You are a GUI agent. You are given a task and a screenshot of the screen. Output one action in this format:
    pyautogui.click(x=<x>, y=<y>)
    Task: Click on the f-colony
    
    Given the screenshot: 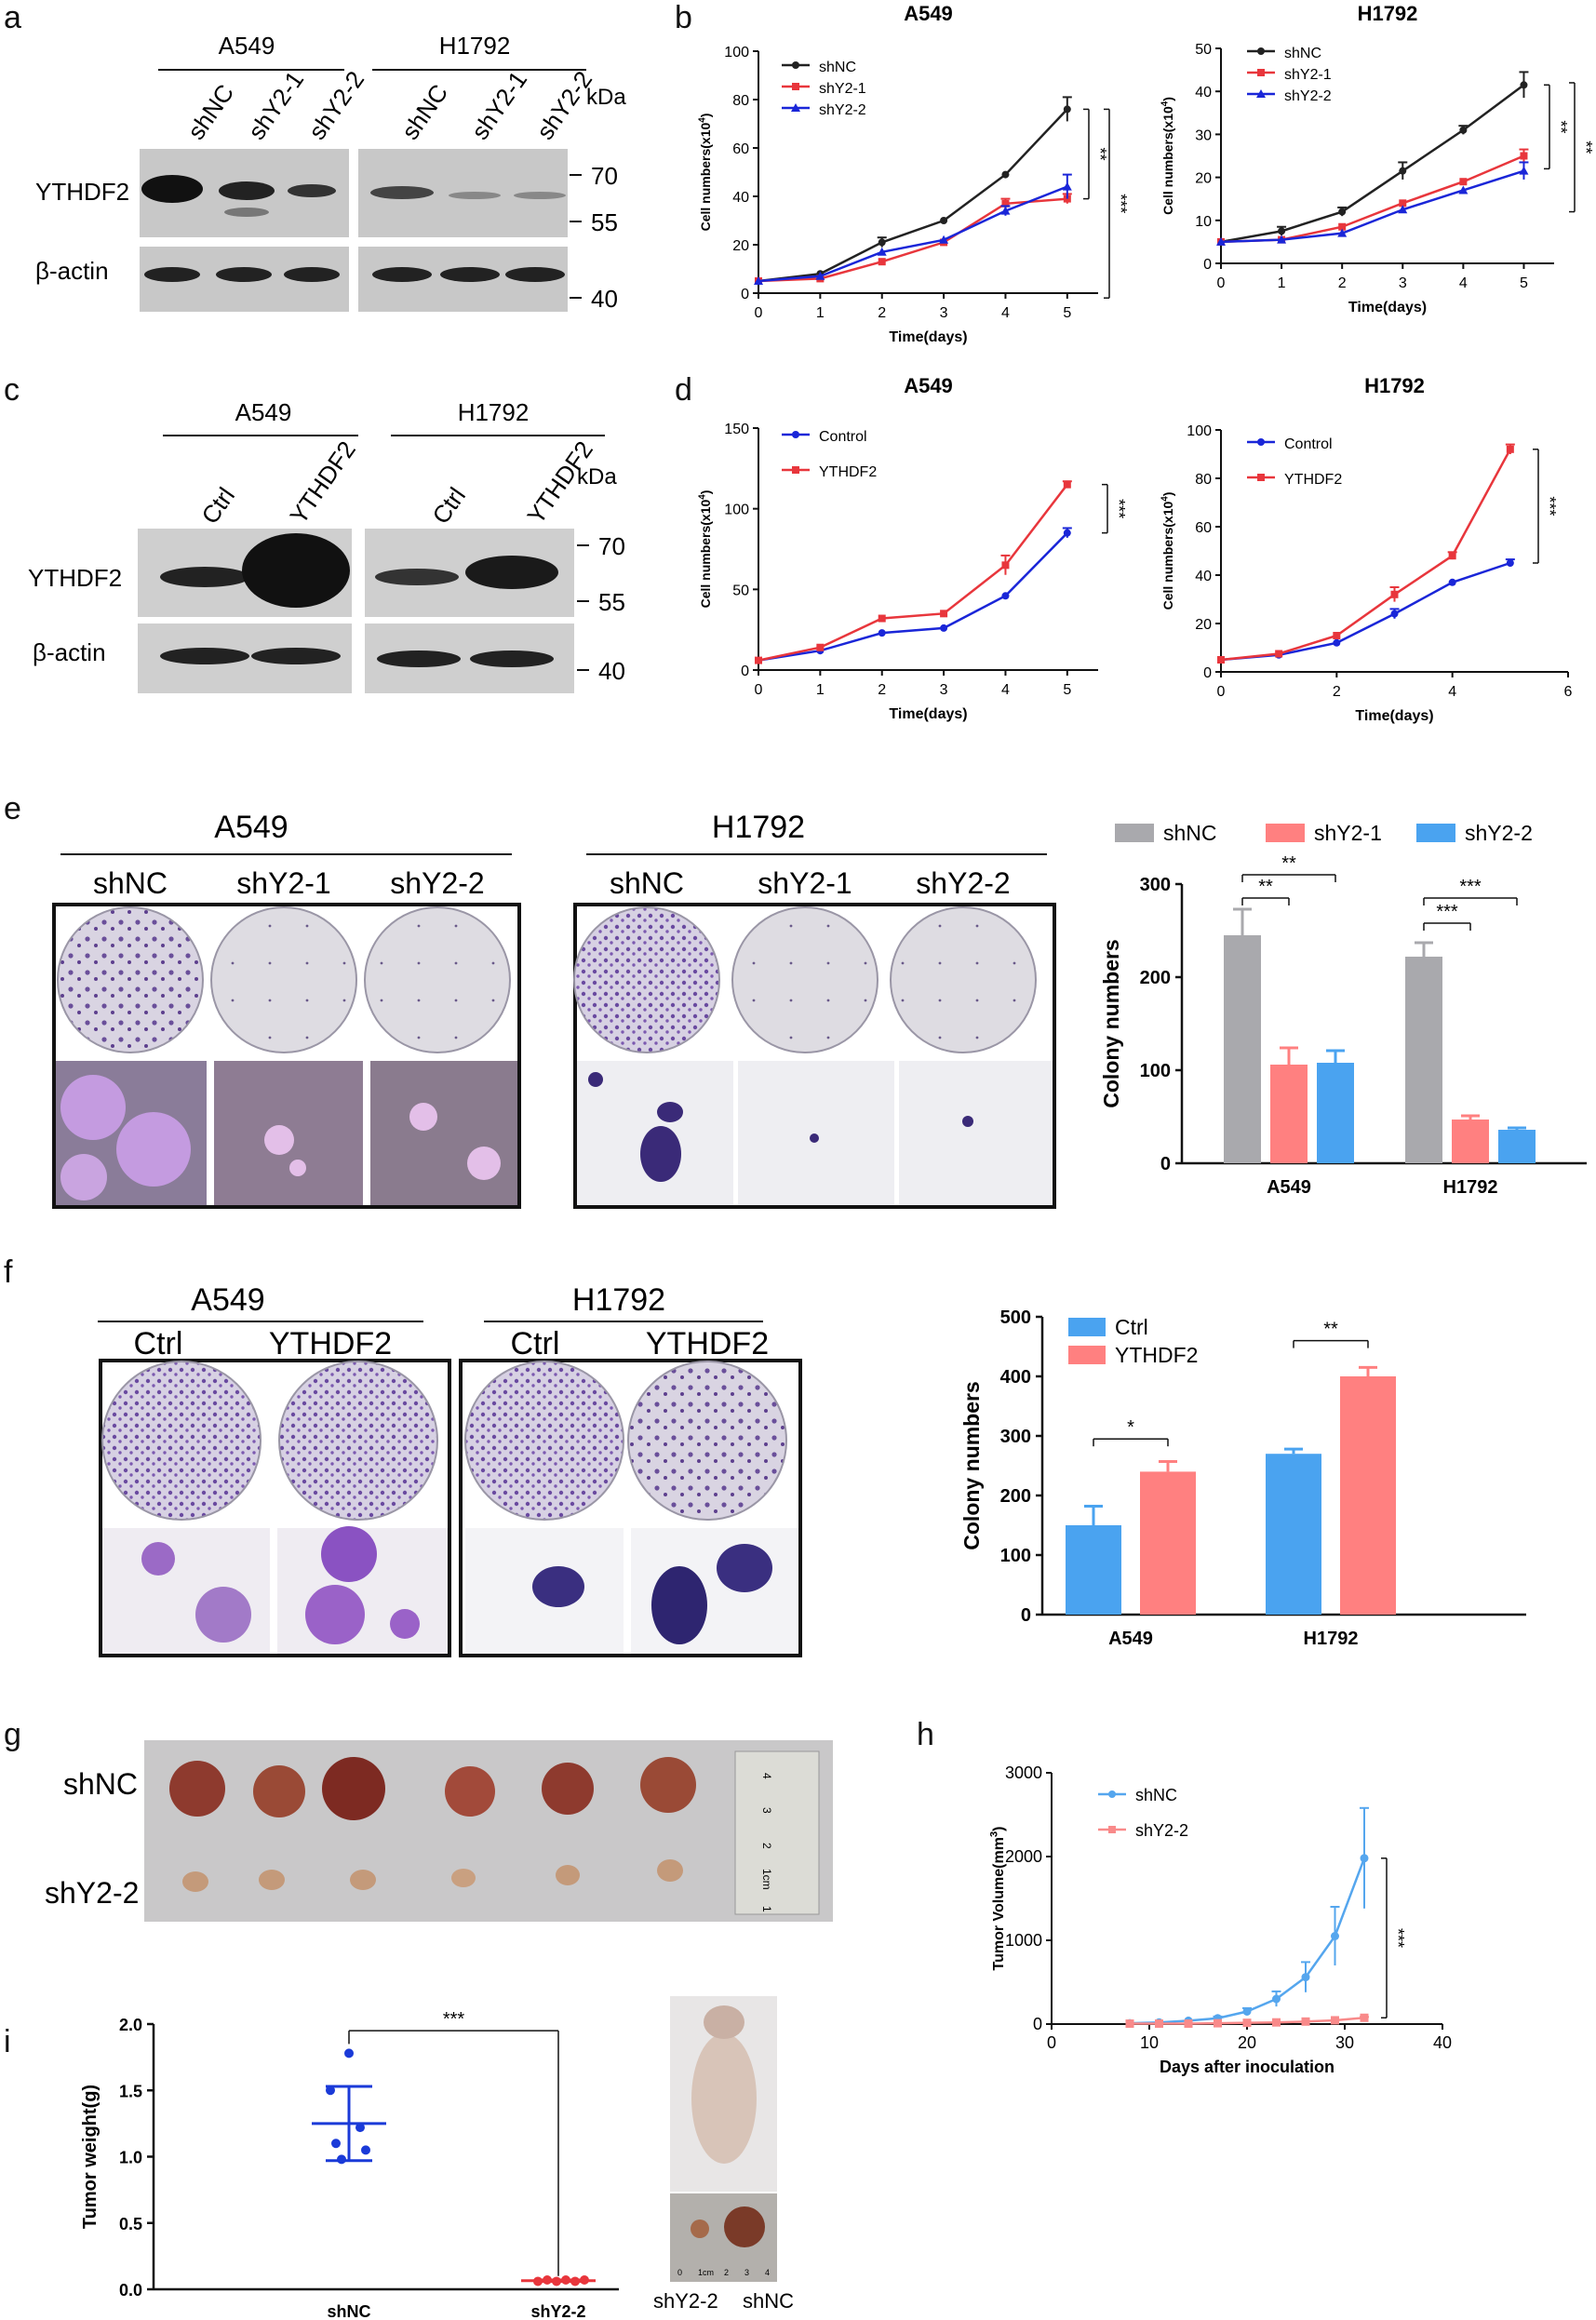 What is the action you would take?
    pyautogui.click(x=335, y=1614)
    